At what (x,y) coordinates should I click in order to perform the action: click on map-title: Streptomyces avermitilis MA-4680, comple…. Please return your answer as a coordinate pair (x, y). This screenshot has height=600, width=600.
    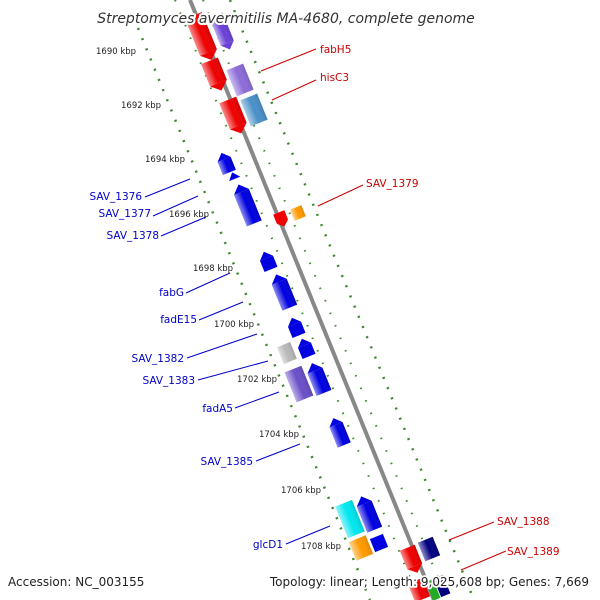
    Looking at the image, I should click on (286, 19).